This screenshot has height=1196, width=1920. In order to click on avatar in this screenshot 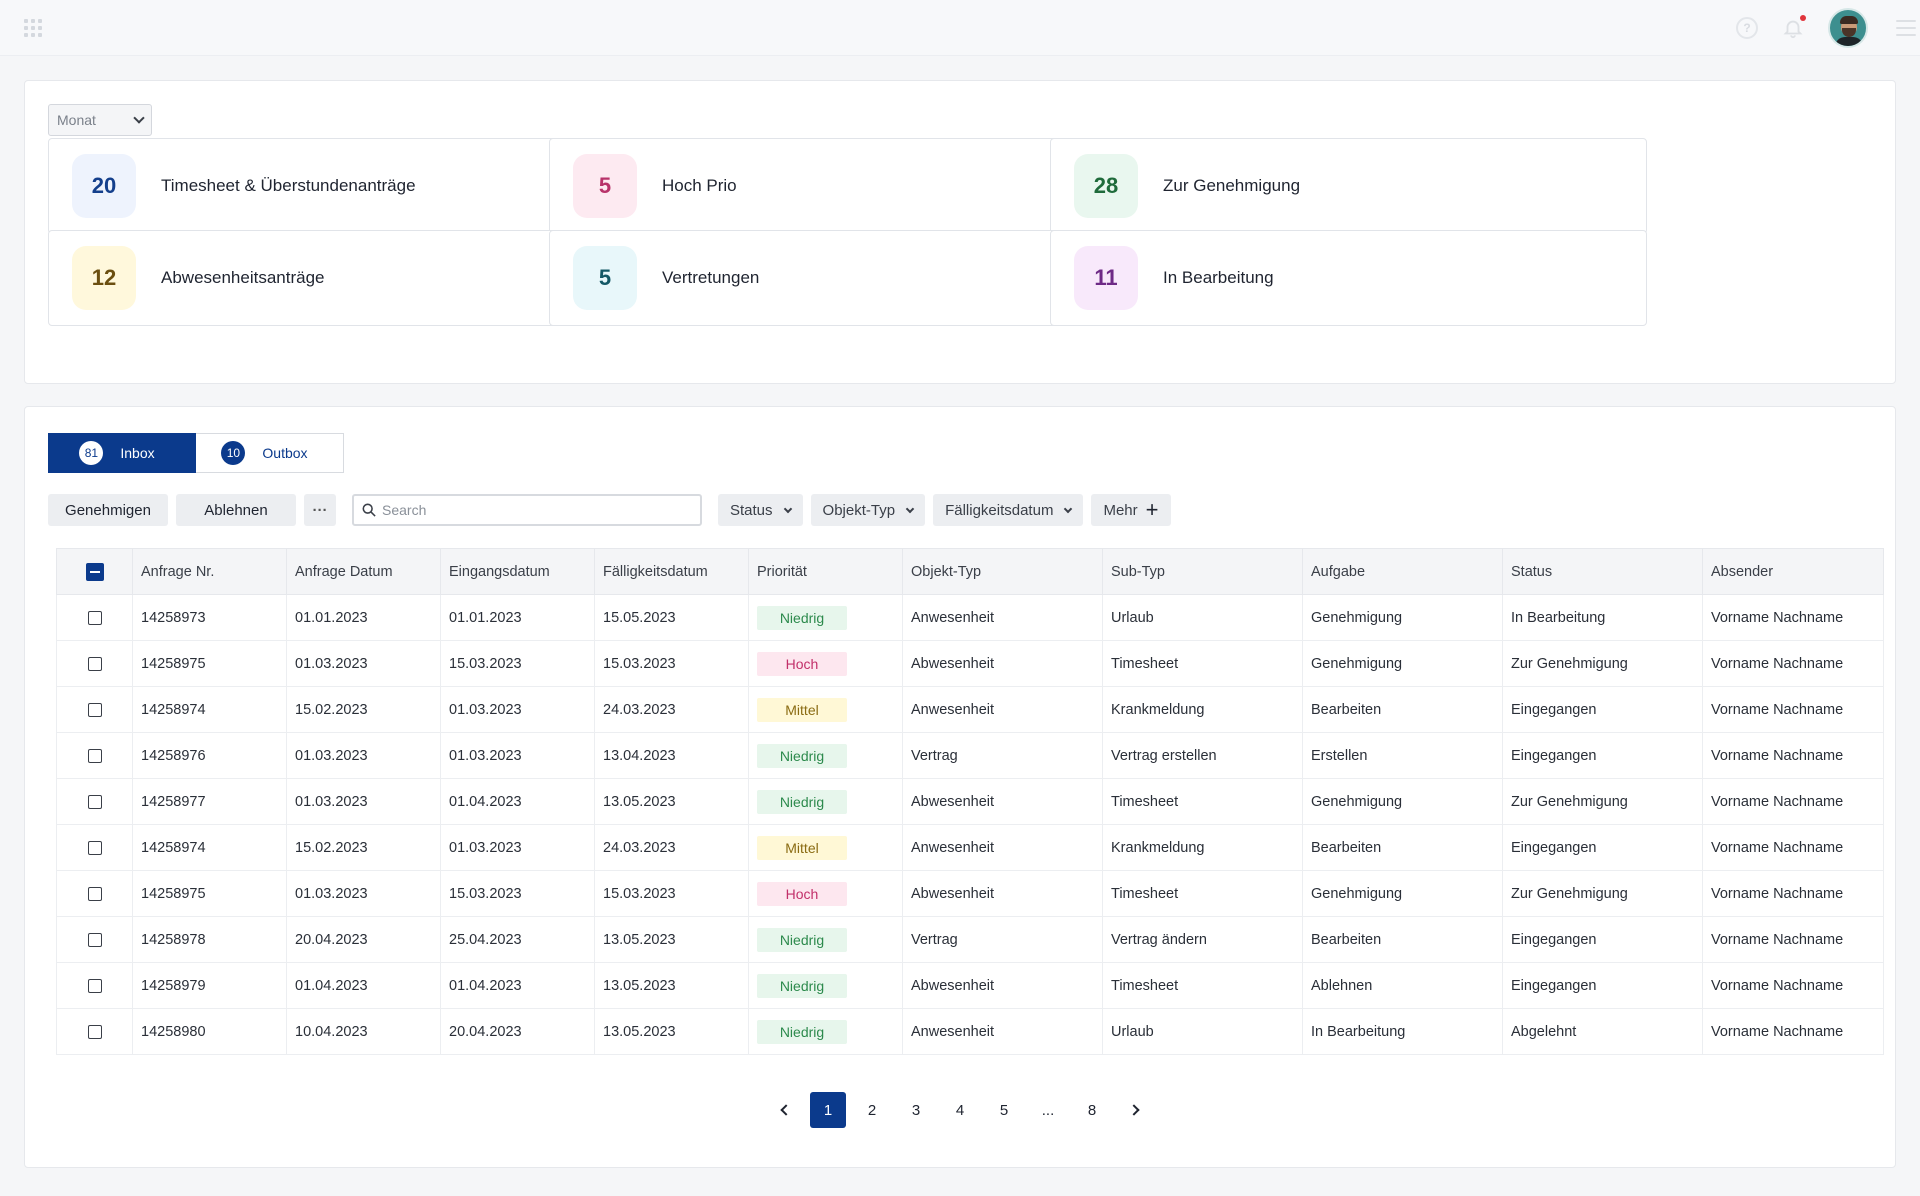, I will do `click(1848, 28)`.